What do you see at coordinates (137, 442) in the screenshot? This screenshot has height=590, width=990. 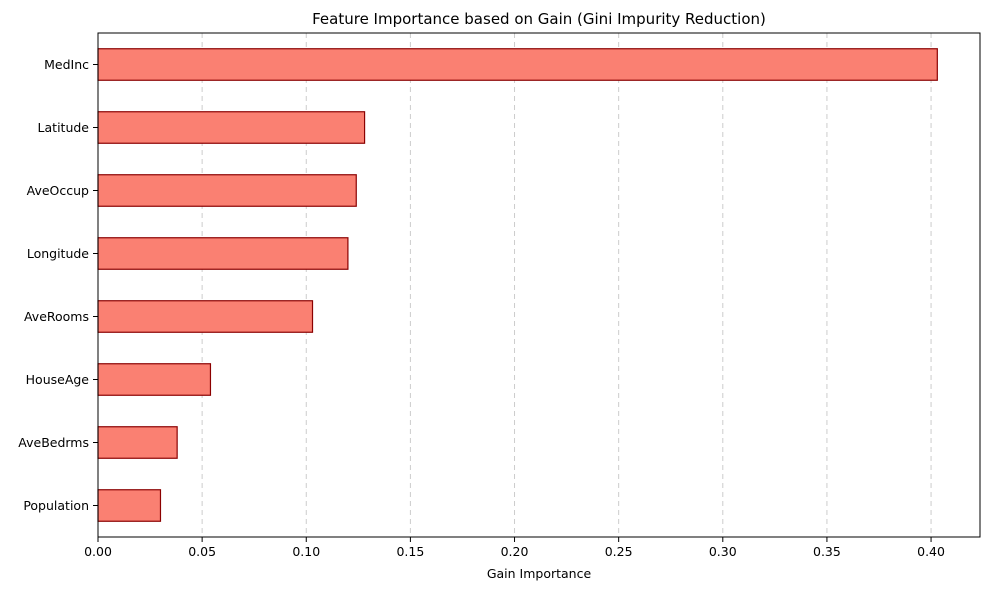 I see `bar-avebedrms` at bounding box center [137, 442].